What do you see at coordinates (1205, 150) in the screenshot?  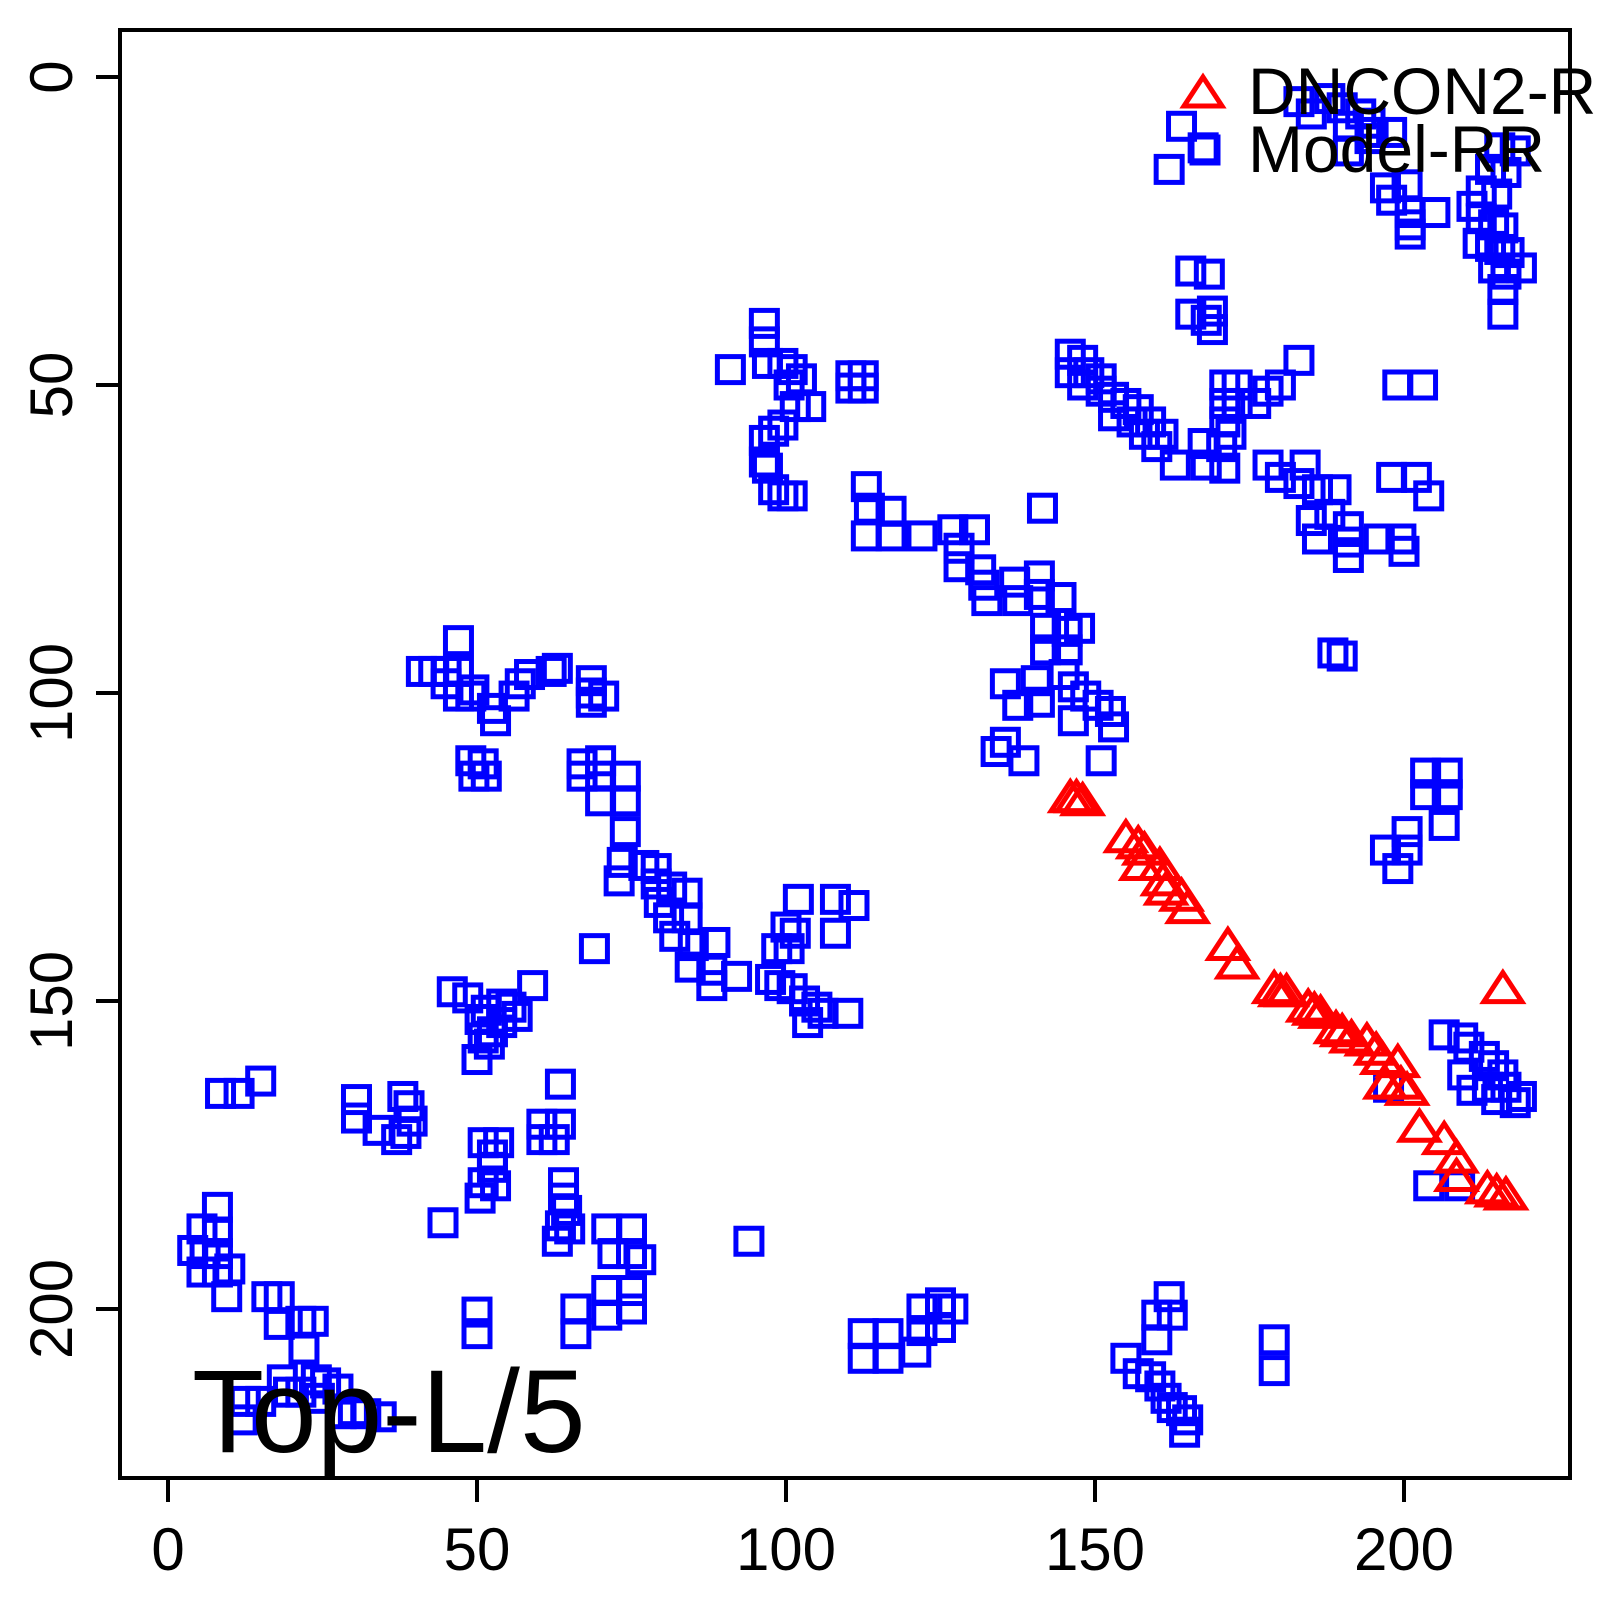 I see `legend-square-icon` at bounding box center [1205, 150].